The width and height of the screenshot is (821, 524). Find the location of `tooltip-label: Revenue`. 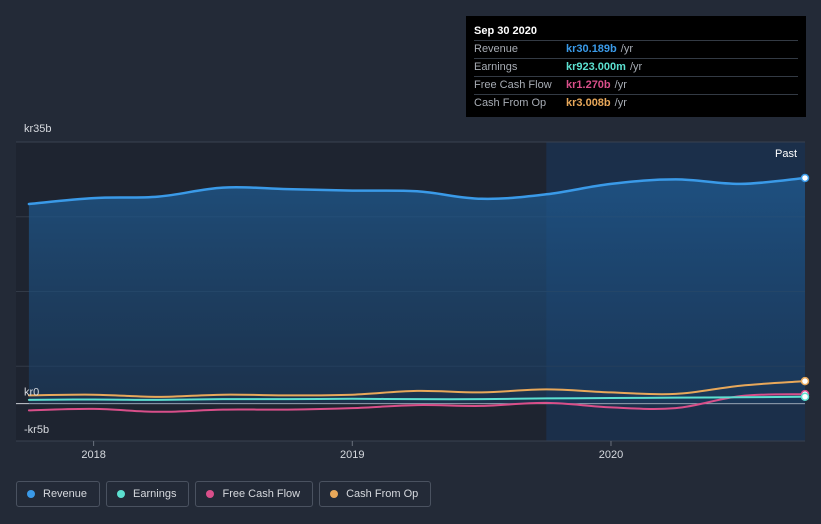

tooltip-label: Revenue is located at coordinates (496, 49).